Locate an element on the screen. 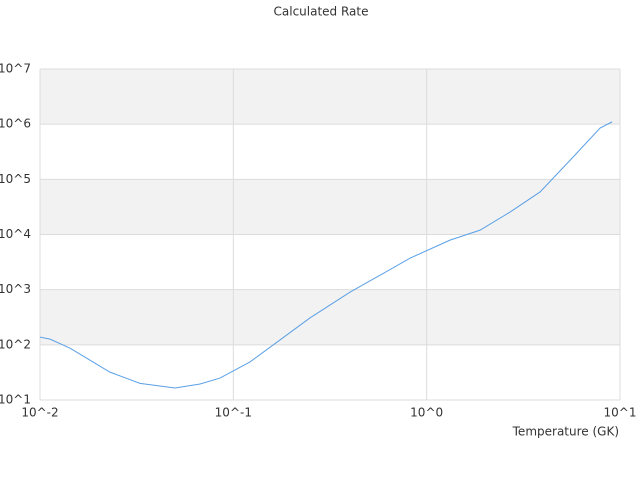  y-tick-label: 10^2 is located at coordinates (15, 344).